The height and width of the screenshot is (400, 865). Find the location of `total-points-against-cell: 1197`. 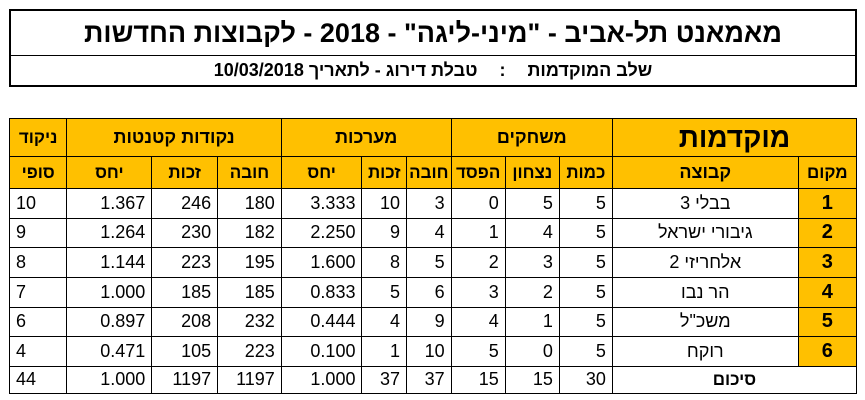

total-points-against-cell: 1197 is located at coordinates (249, 380).